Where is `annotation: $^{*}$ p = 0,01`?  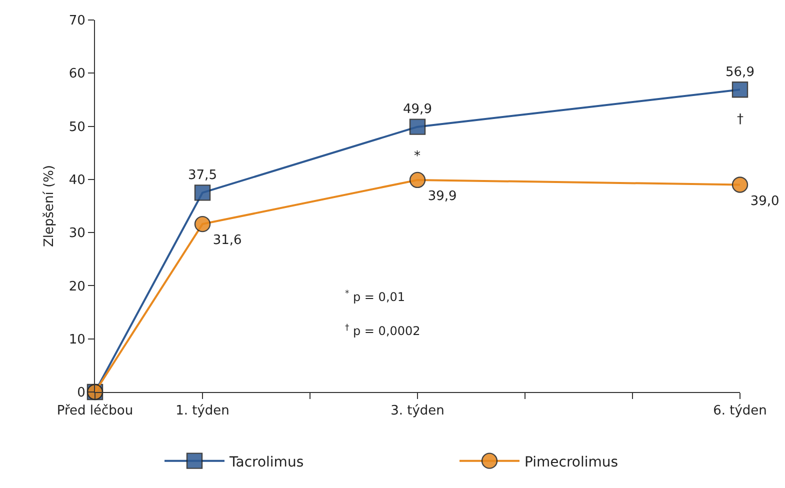 annotation: $^{*}$ p = 0,01 is located at coordinates (375, 296).